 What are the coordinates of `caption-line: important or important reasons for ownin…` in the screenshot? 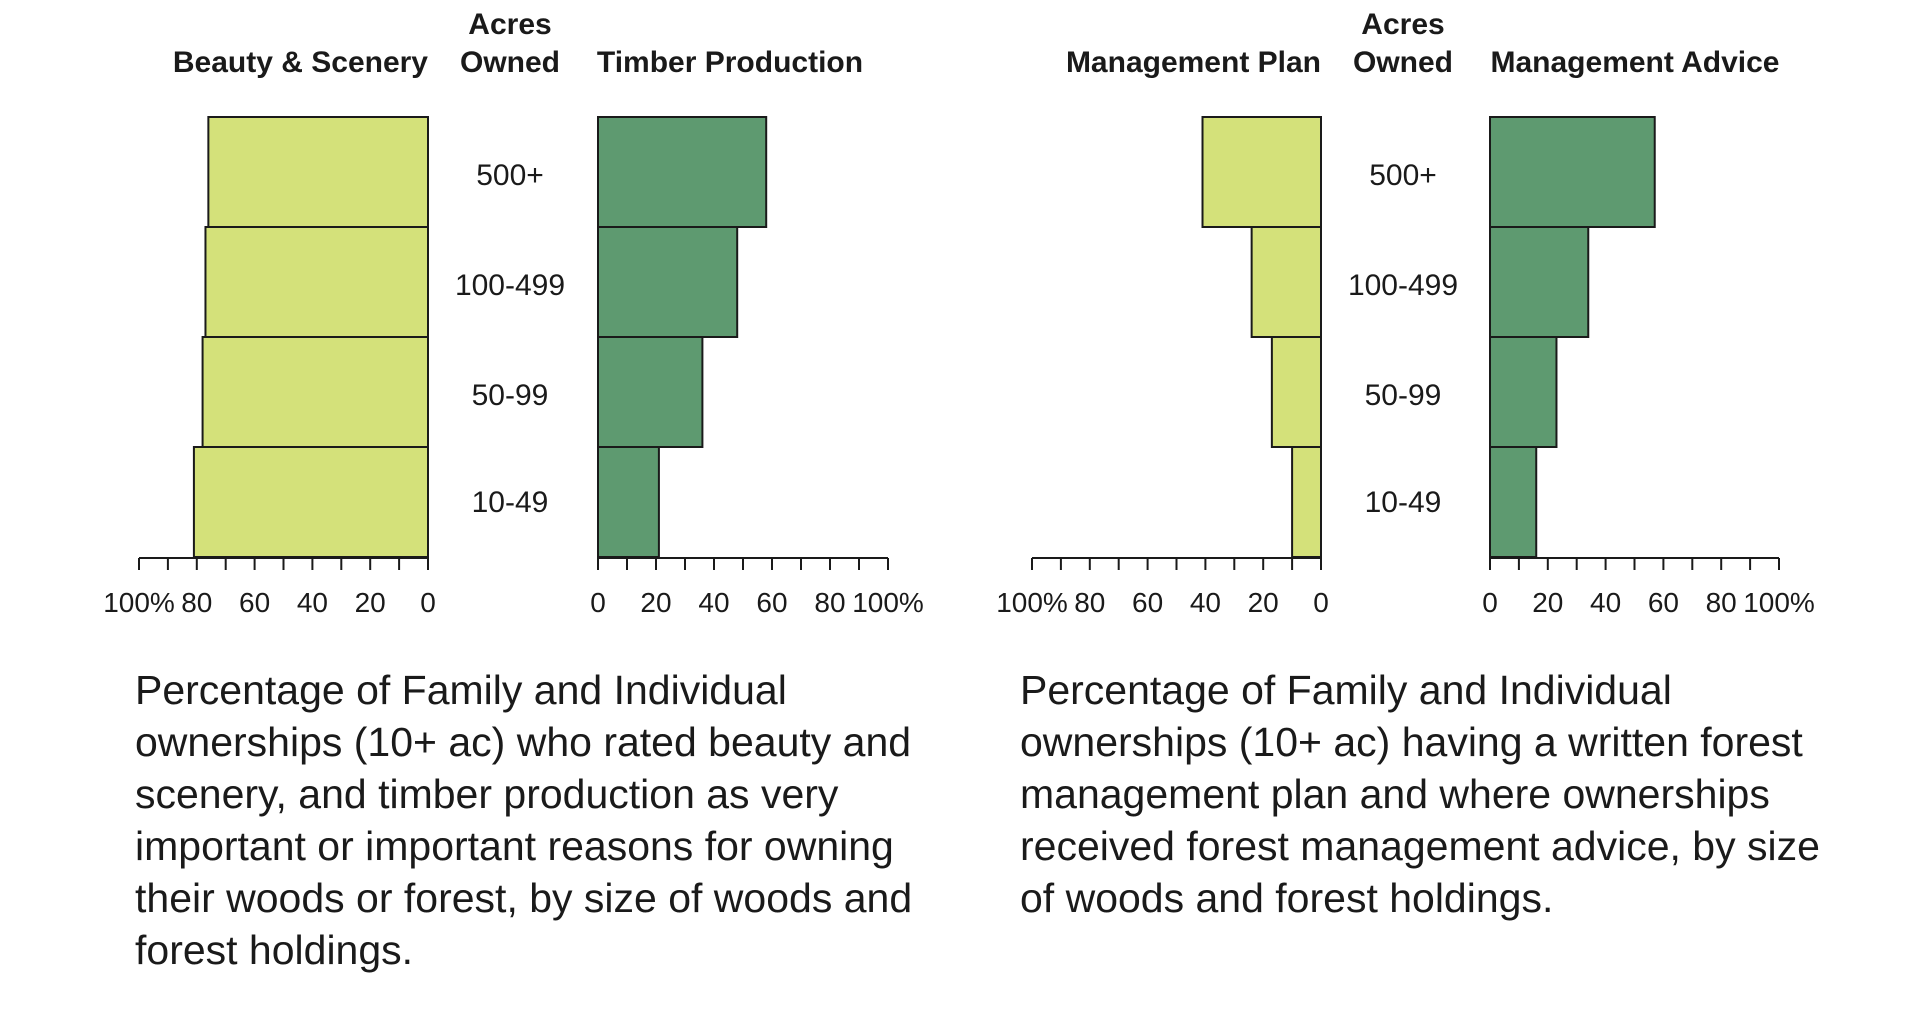 It's located at (514, 846).